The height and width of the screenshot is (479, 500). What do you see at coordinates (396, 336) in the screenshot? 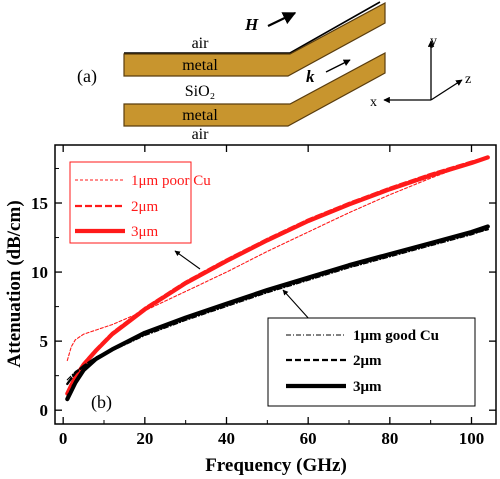
I see `legend-black-label-1: 1μm good Cu` at bounding box center [396, 336].